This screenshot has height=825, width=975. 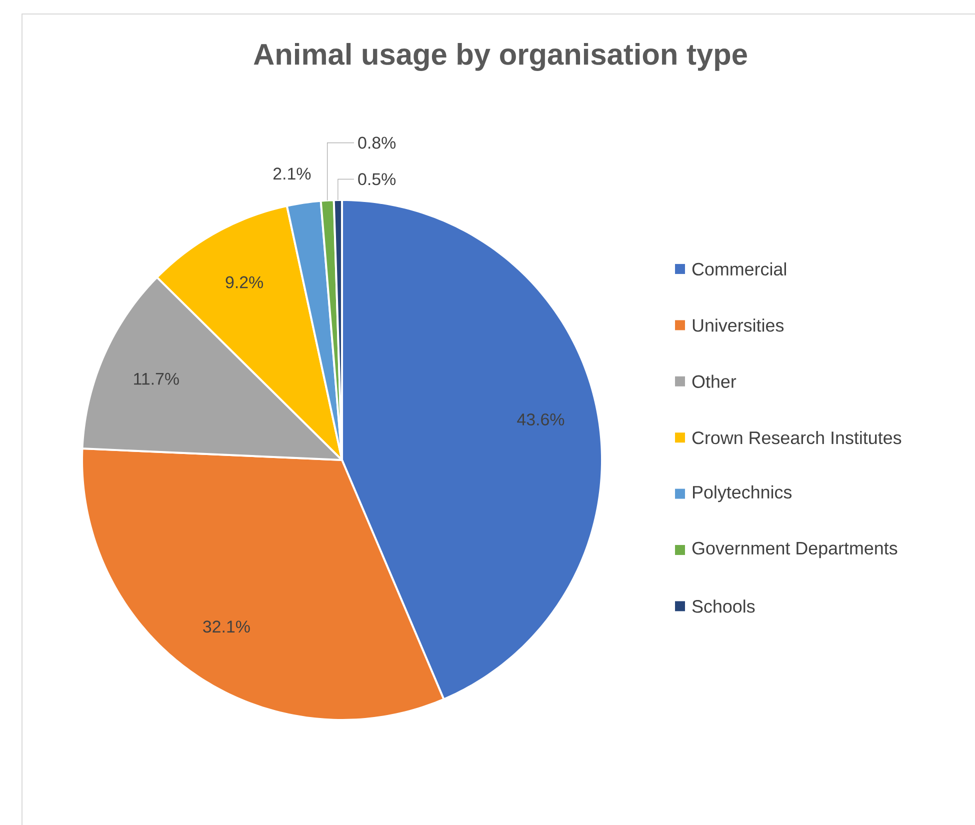 What do you see at coordinates (156, 378) in the screenshot?
I see `data-label: 11.7%` at bounding box center [156, 378].